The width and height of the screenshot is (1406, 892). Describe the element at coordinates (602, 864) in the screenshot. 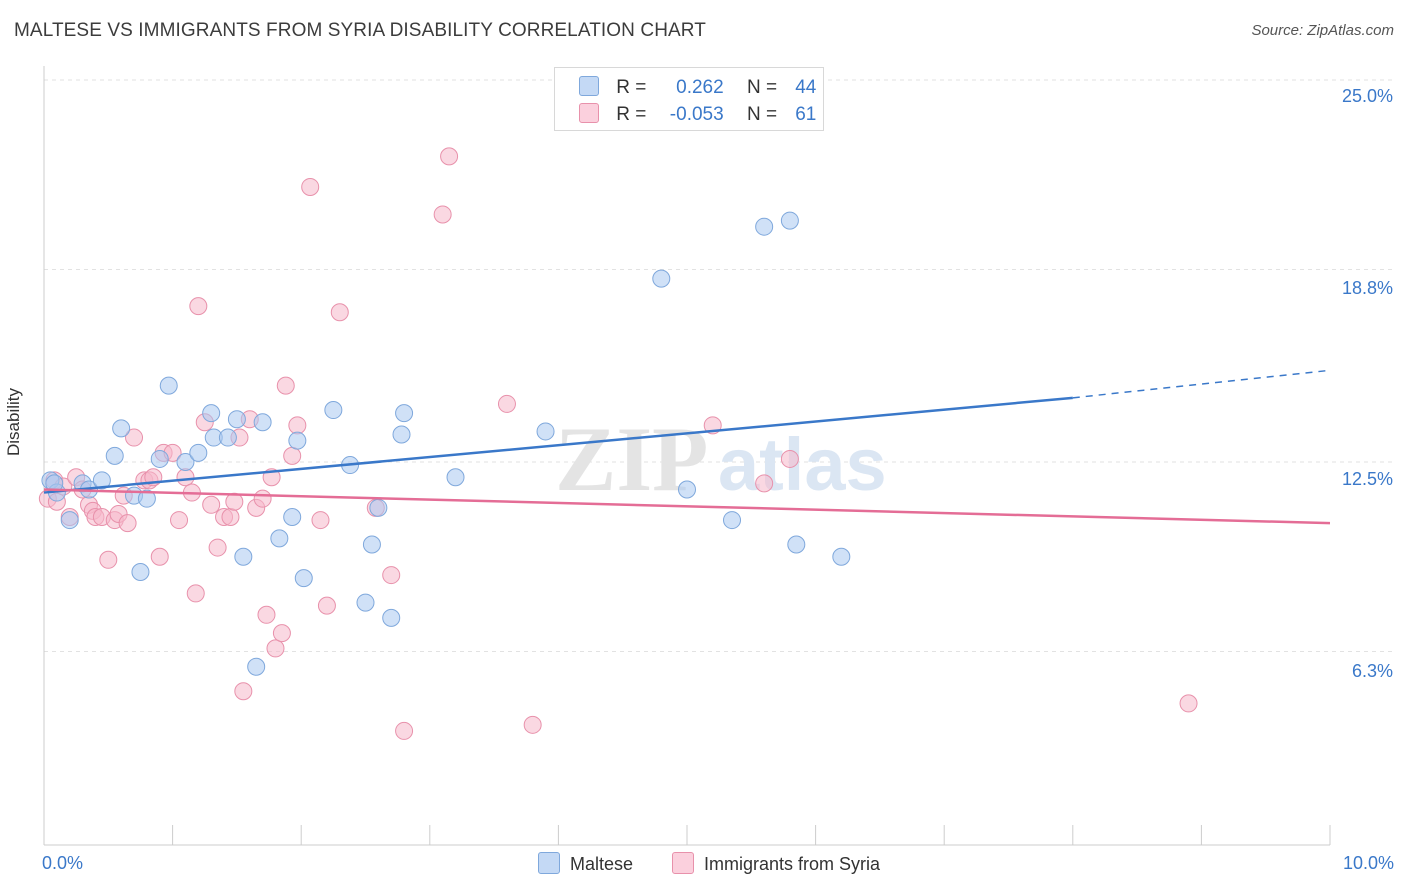

I see `bottom-legend-label-maltese: Maltese` at that location.